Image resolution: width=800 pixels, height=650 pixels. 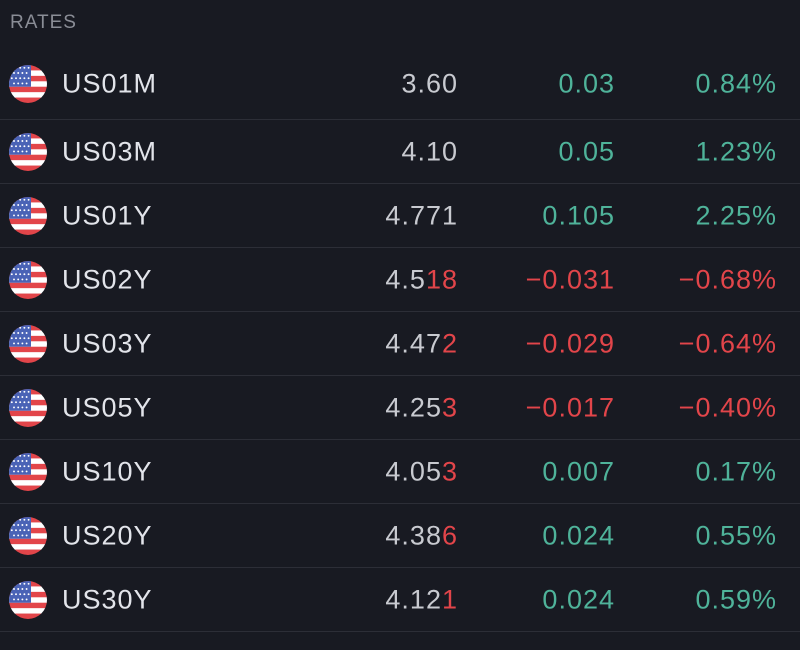 I want to click on rate-row-us01y: US01Y 4.771 0.105 2.25%, so click(x=400, y=216).